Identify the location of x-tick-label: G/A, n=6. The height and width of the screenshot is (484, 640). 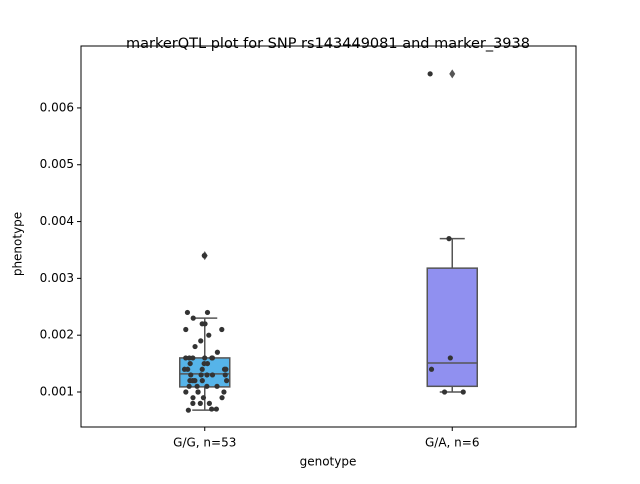
(452, 443).